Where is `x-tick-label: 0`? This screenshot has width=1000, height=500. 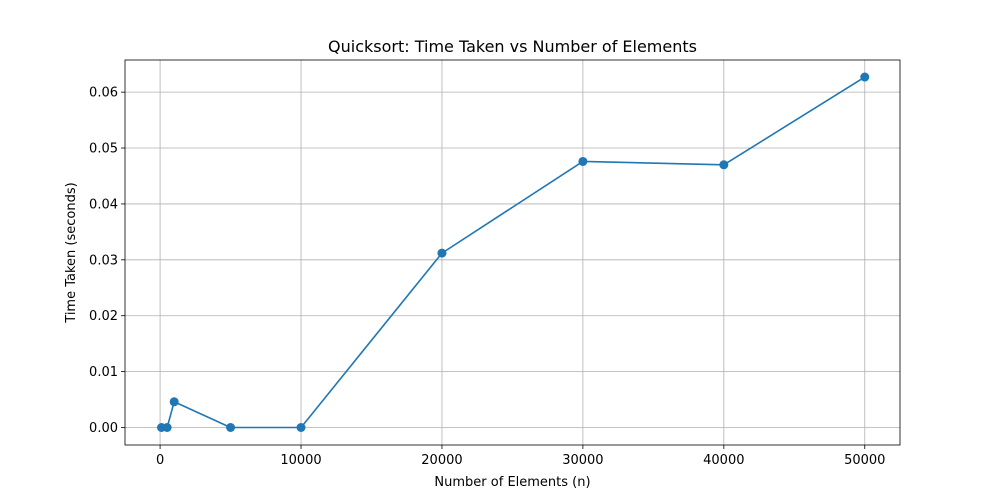
x-tick-label: 0 is located at coordinates (160, 460).